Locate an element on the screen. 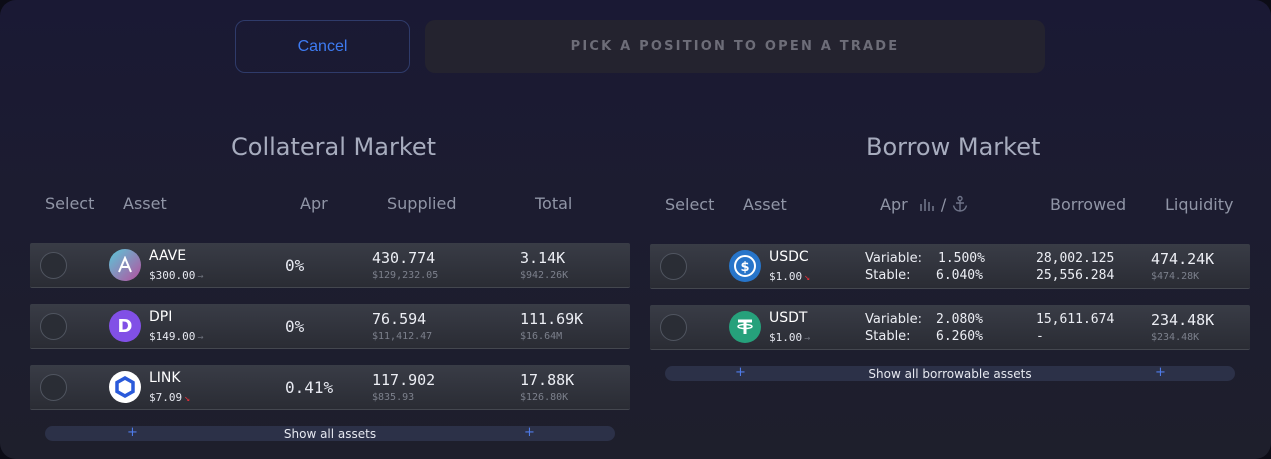 The height and width of the screenshot is (459, 1271). asset-price: $7.09 ↘ is located at coordinates (170, 397).